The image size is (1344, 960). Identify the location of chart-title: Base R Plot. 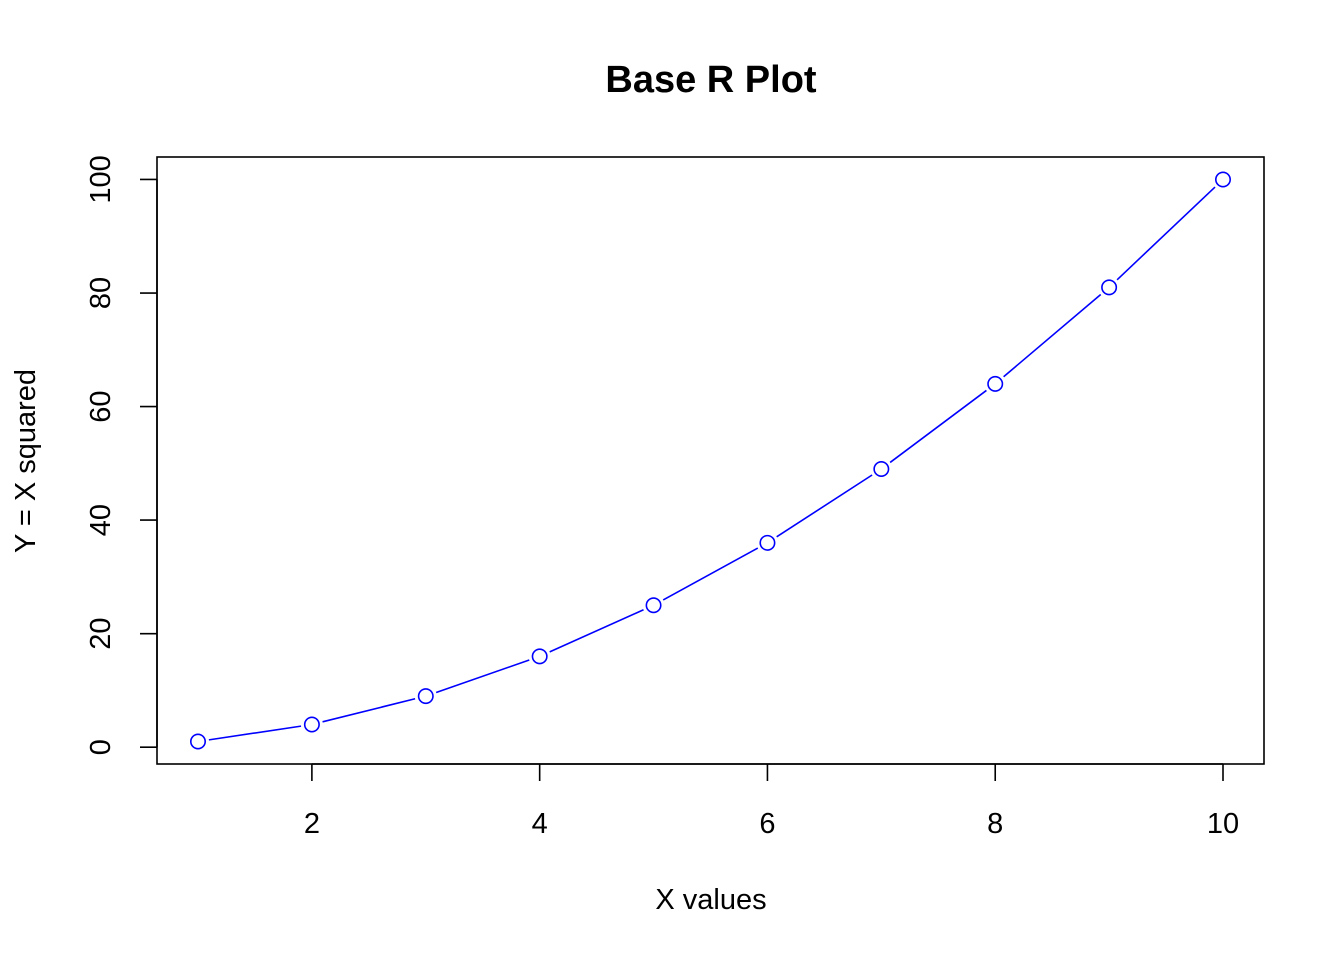
(711, 80).